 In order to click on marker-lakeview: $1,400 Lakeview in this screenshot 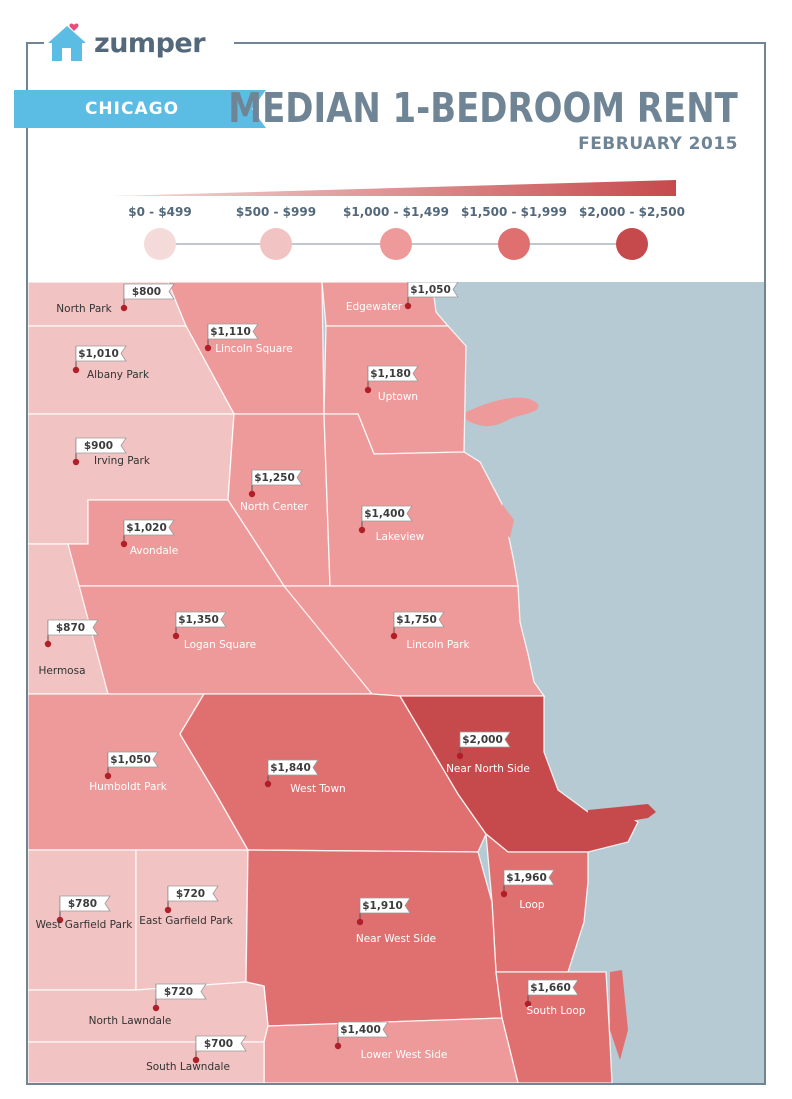, I will do `click(391, 524)`.